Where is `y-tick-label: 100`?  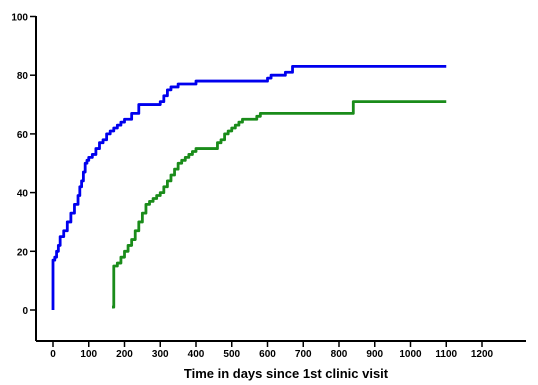
y-tick-label: 100 is located at coordinates (19, 18).